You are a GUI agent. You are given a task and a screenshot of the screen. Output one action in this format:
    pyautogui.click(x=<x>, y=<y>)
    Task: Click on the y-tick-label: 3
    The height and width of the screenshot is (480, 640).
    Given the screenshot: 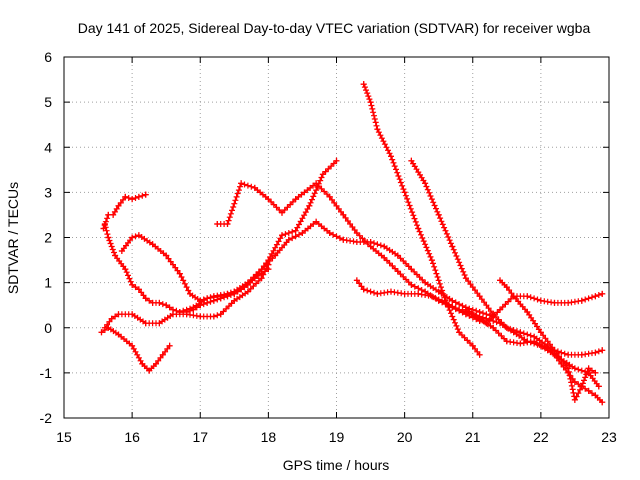 What is the action you would take?
    pyautogui.click(x=48, y=192)
    